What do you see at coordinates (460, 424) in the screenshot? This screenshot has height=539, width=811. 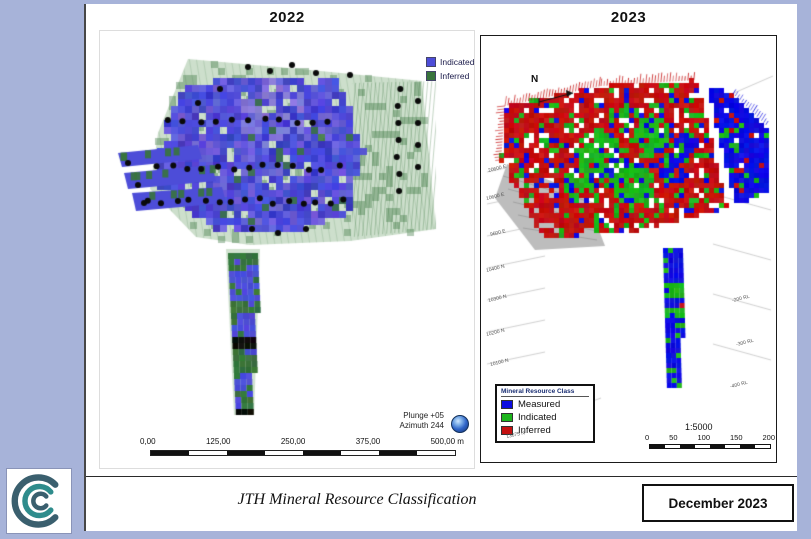 I see `globe-icon` at bounding box center [460, 424].